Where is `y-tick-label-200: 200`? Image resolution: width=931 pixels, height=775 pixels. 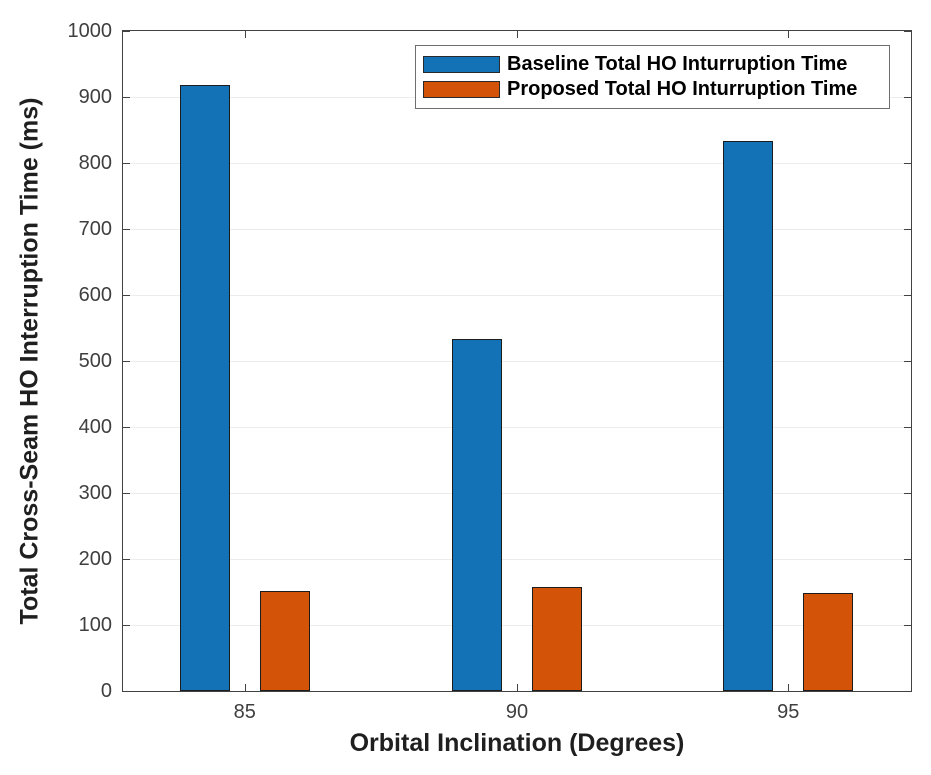 y-tick-label-200: 200 is located at coordinates (95, 559).